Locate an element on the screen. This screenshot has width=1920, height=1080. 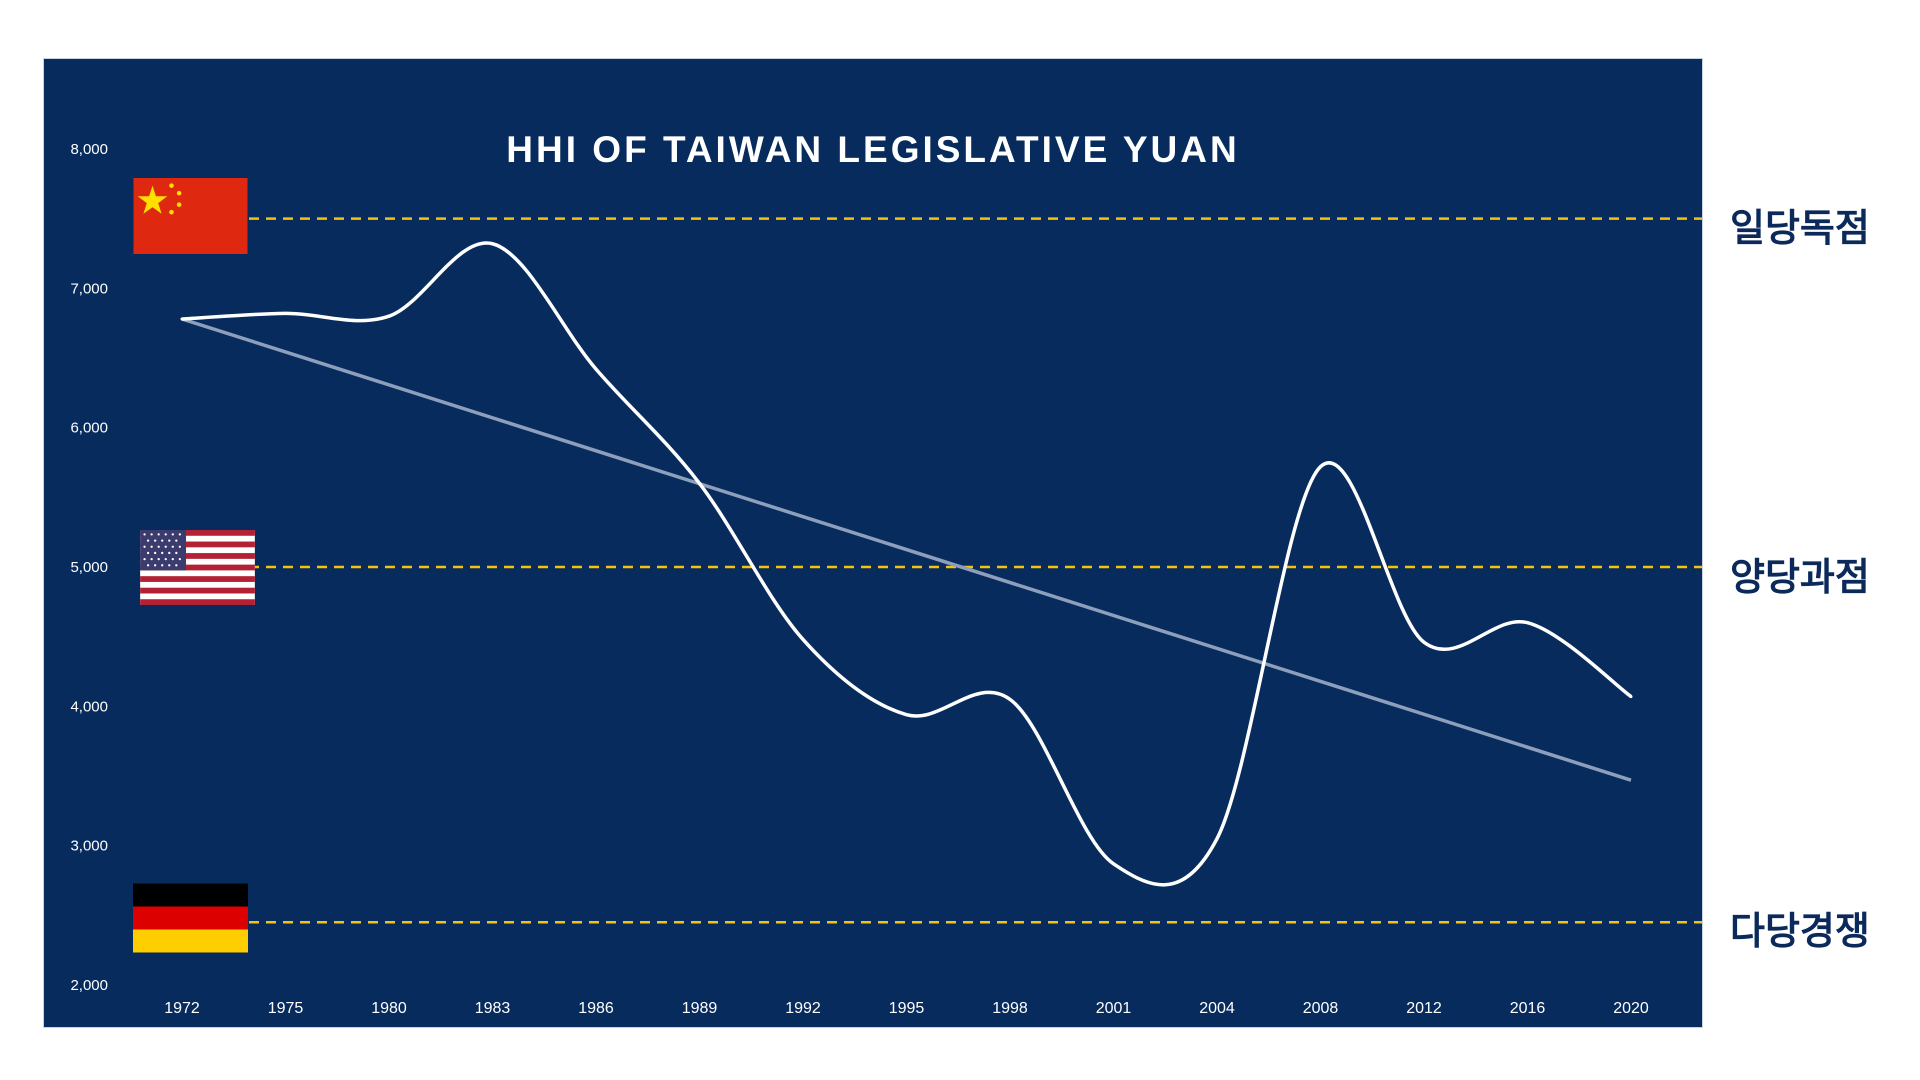
usa-flag-icon is located at coordinates (197, 567).